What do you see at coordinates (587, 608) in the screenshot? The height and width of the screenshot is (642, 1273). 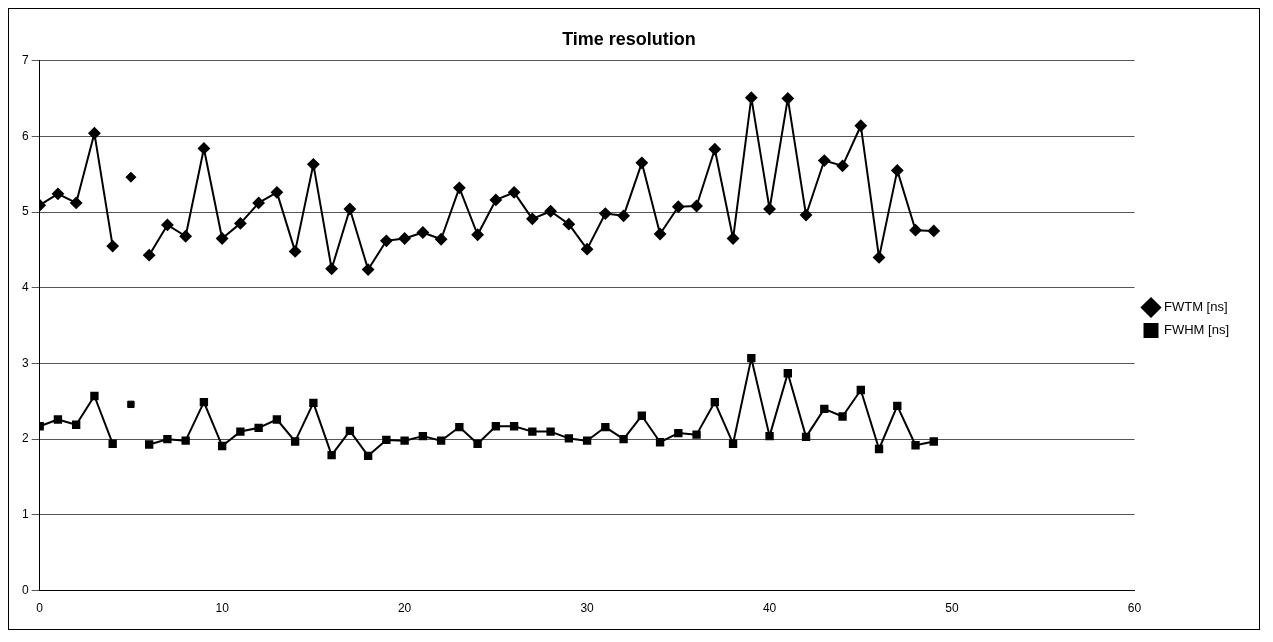 I see `x-tick-label: 30` at bounding box center [587, 608].